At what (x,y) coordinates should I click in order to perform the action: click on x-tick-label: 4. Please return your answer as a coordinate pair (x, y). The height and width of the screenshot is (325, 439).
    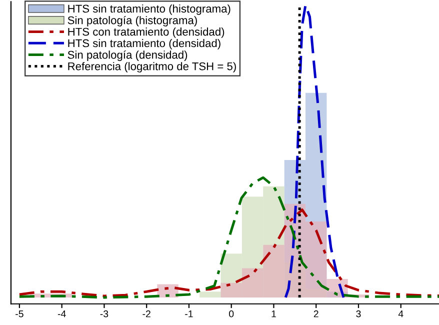
    Looking at the image, I should click on (401, 314).